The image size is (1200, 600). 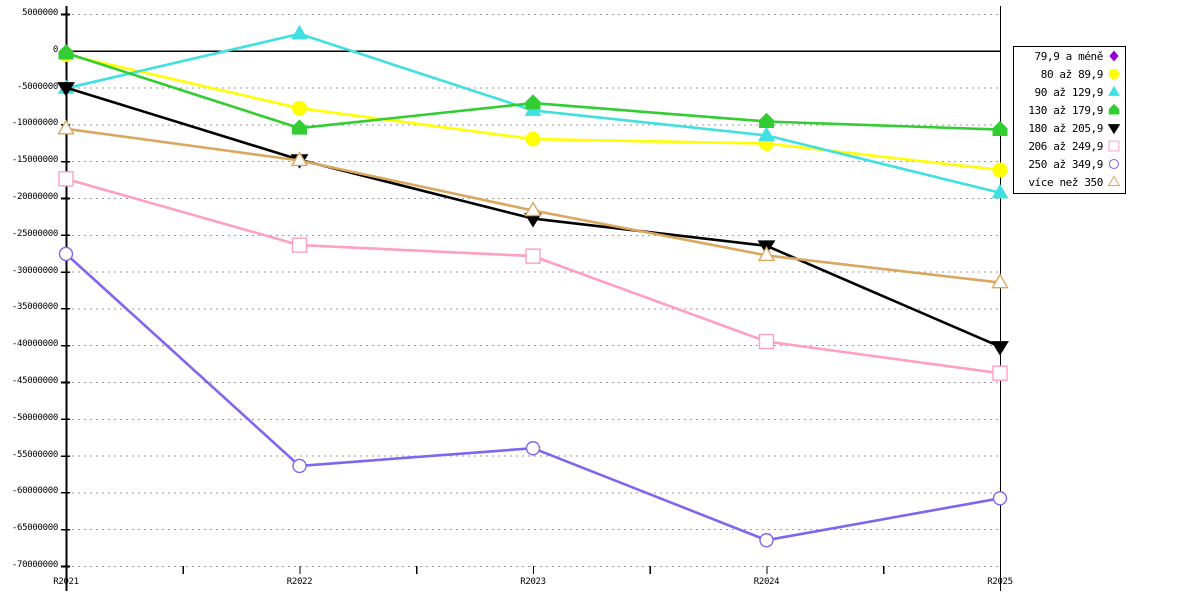 I want to click on y-axis-tick-label: -35000000, so click(x=34, y=307).